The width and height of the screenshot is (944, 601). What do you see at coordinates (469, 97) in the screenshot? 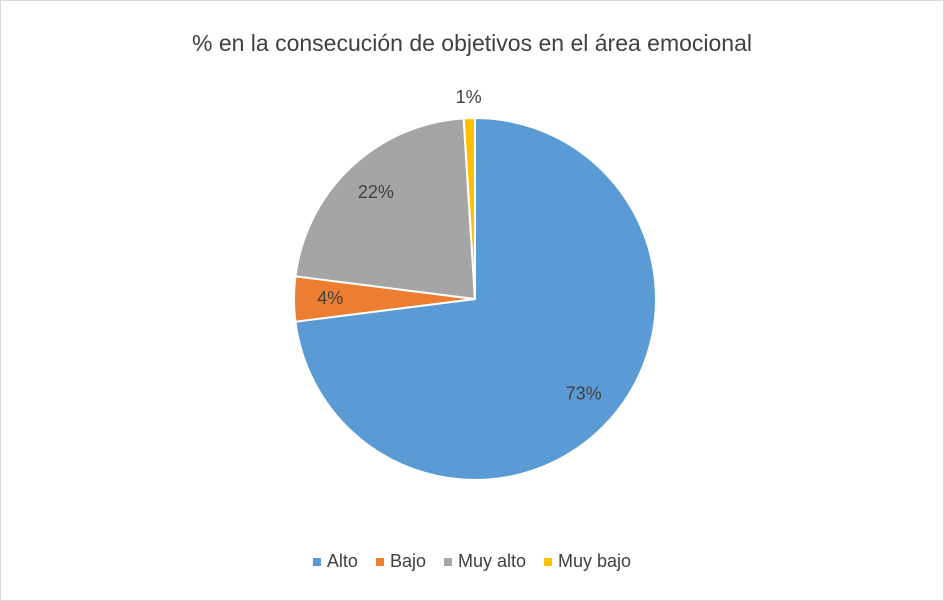
I see `data-label: 1%` at bounding box center [469, 97].